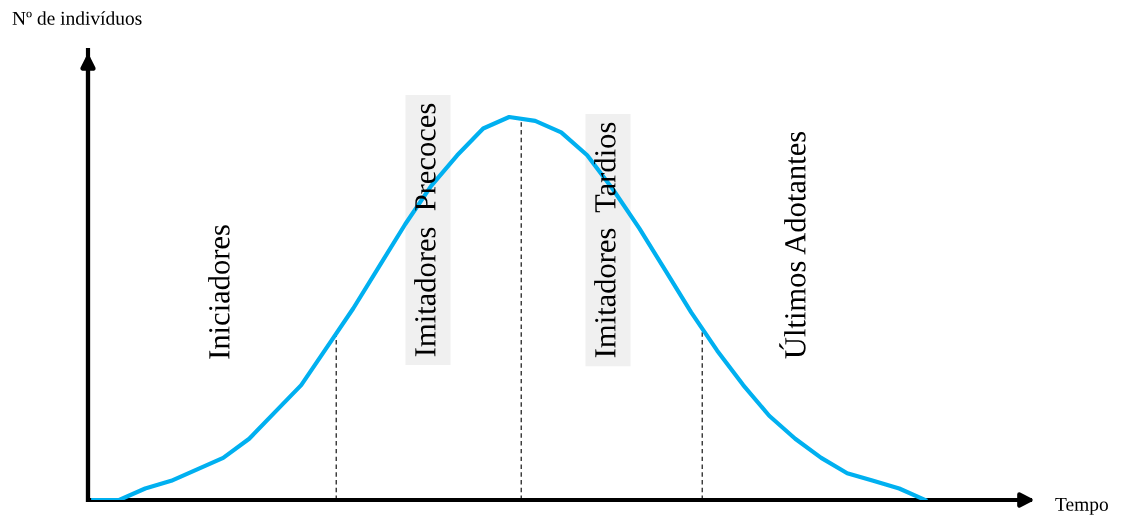 The width and height of the screenshot is (1126, 516). What do you see at coordinates (77, 18) in the screenshot?
I see `y-axis-title: Nº de indivíduos` at bounding box center [77, 18].